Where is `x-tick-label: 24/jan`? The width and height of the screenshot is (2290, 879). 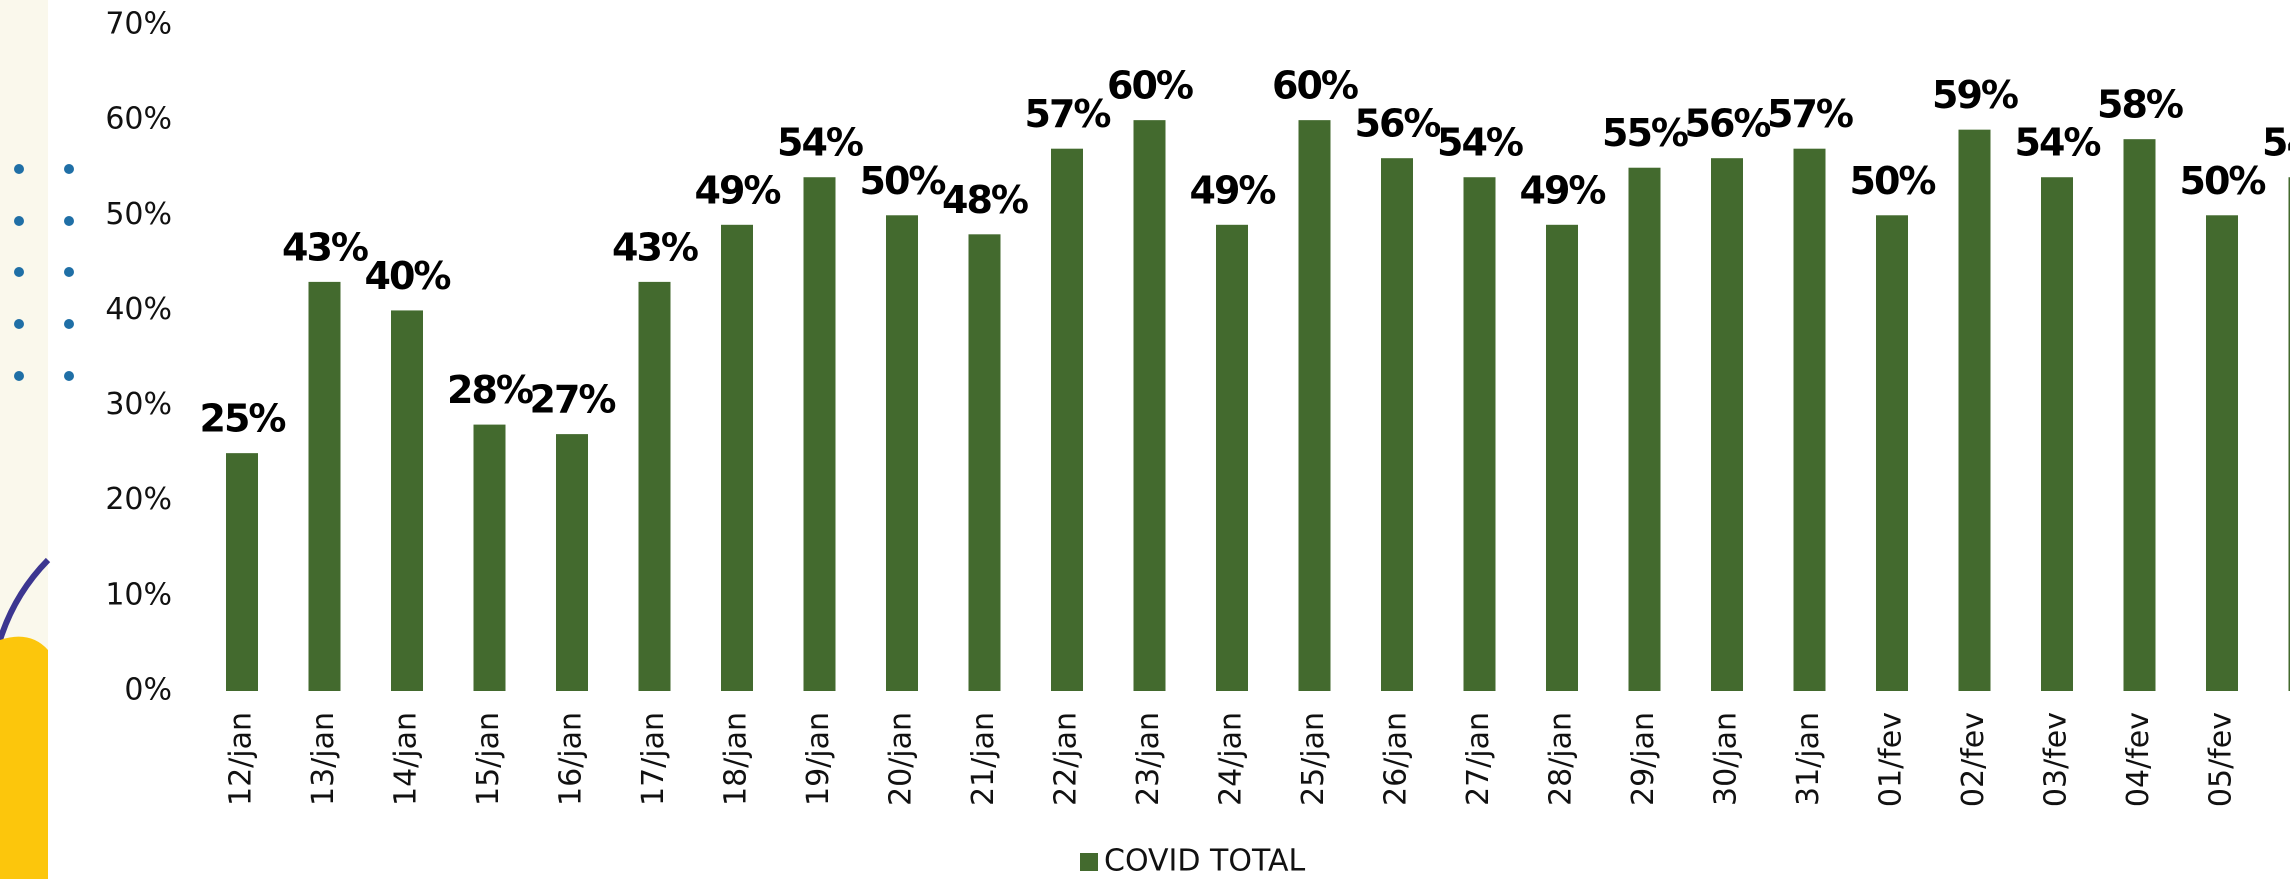
x-tick-label: 24/jan is located at coordinates (1231, 759).